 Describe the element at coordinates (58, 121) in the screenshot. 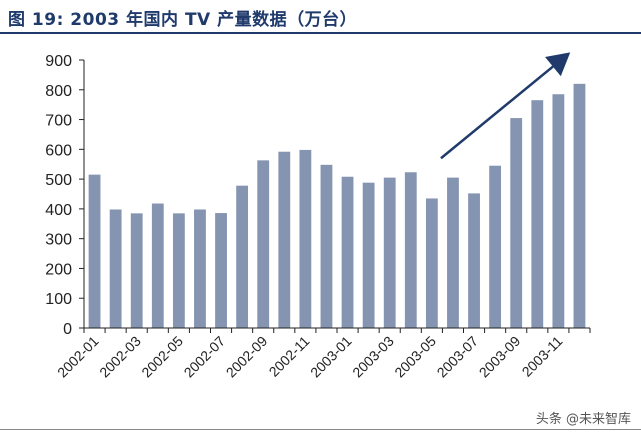

I see `y-tick-label: 700` at that location.